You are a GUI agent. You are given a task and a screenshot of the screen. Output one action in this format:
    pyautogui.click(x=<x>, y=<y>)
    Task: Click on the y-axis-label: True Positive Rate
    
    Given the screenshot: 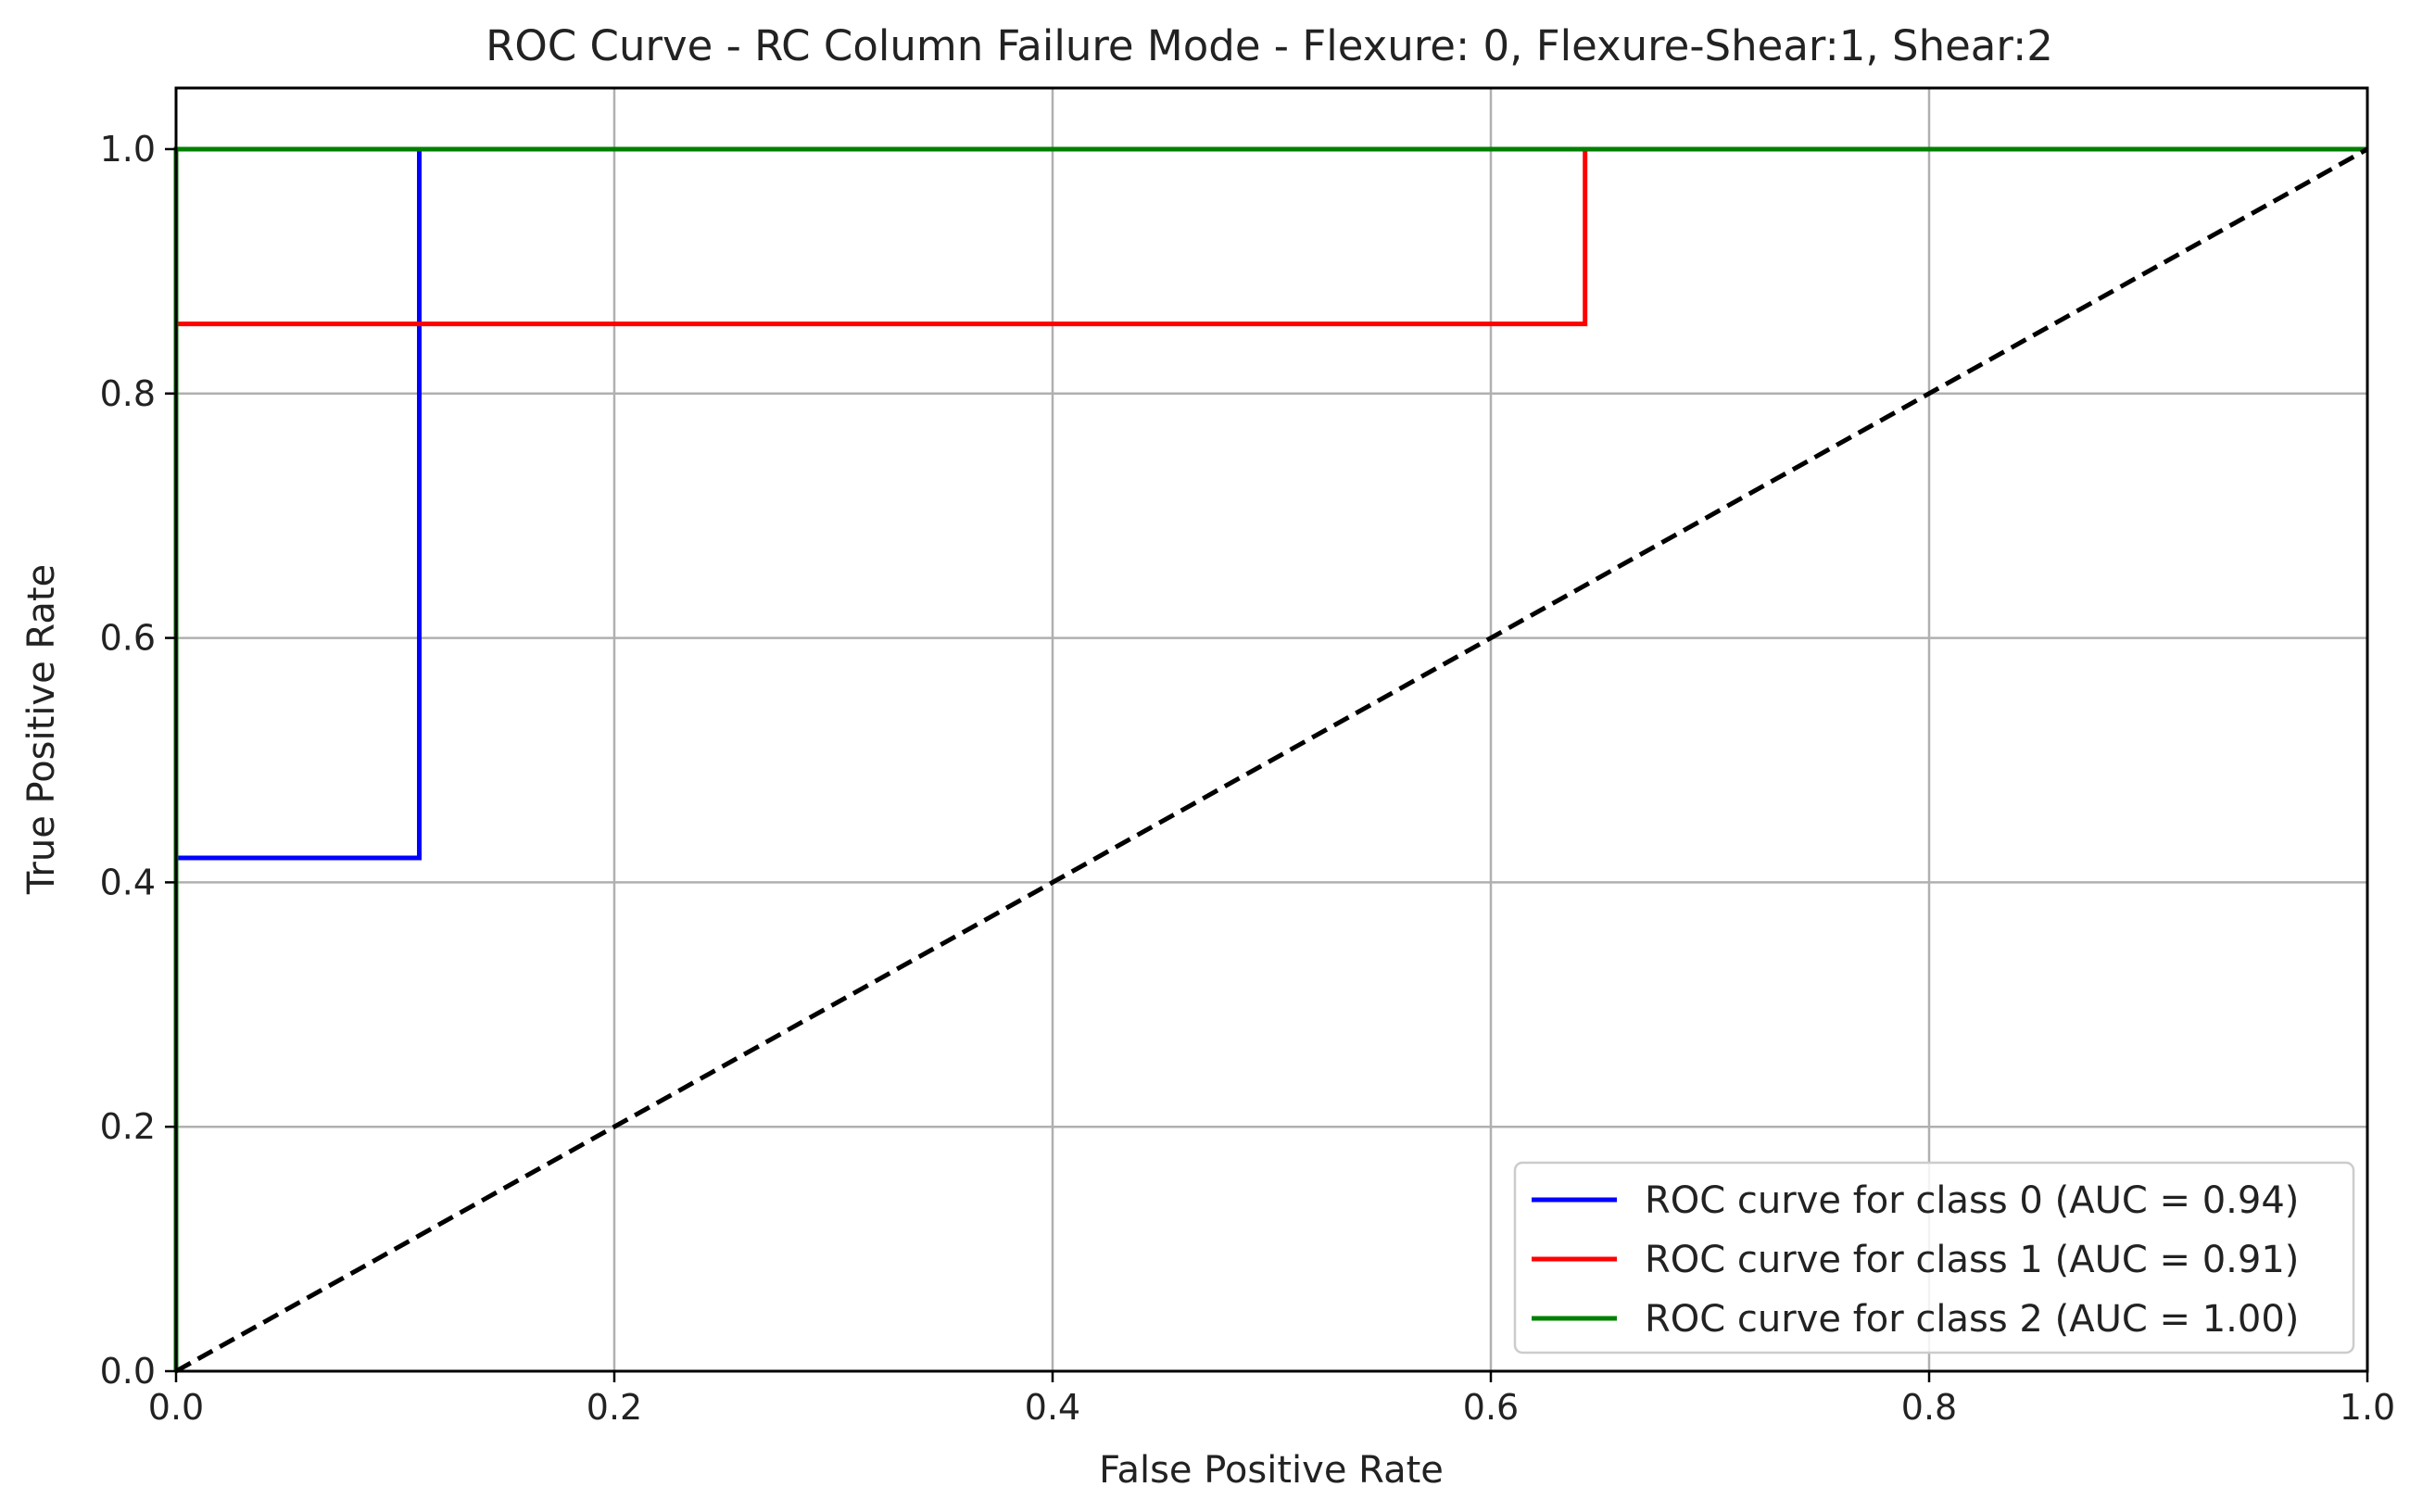 What is the action you would take?
    pyautogui.click(x=41, y=729)
    